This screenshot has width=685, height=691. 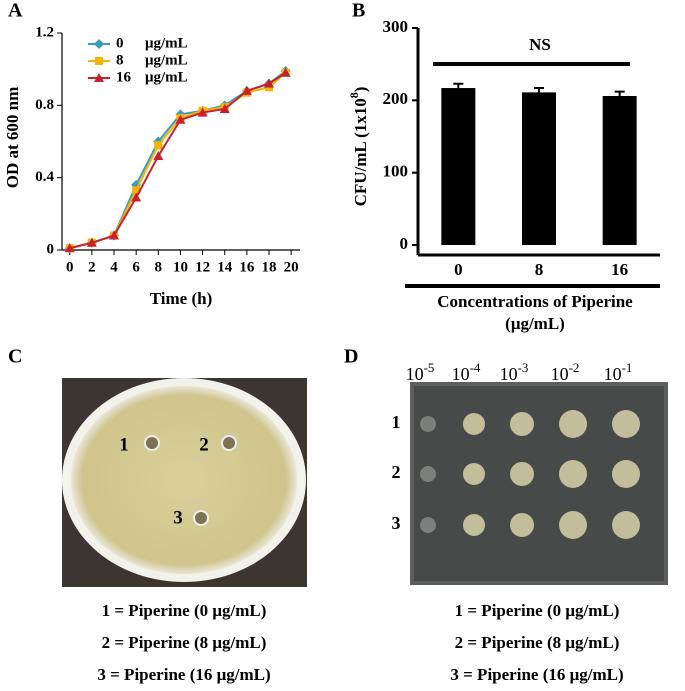 What do you see at coordinates (396, 472) in the screenshot?
I see `row-label: 2` at bounding box center [396, 472].